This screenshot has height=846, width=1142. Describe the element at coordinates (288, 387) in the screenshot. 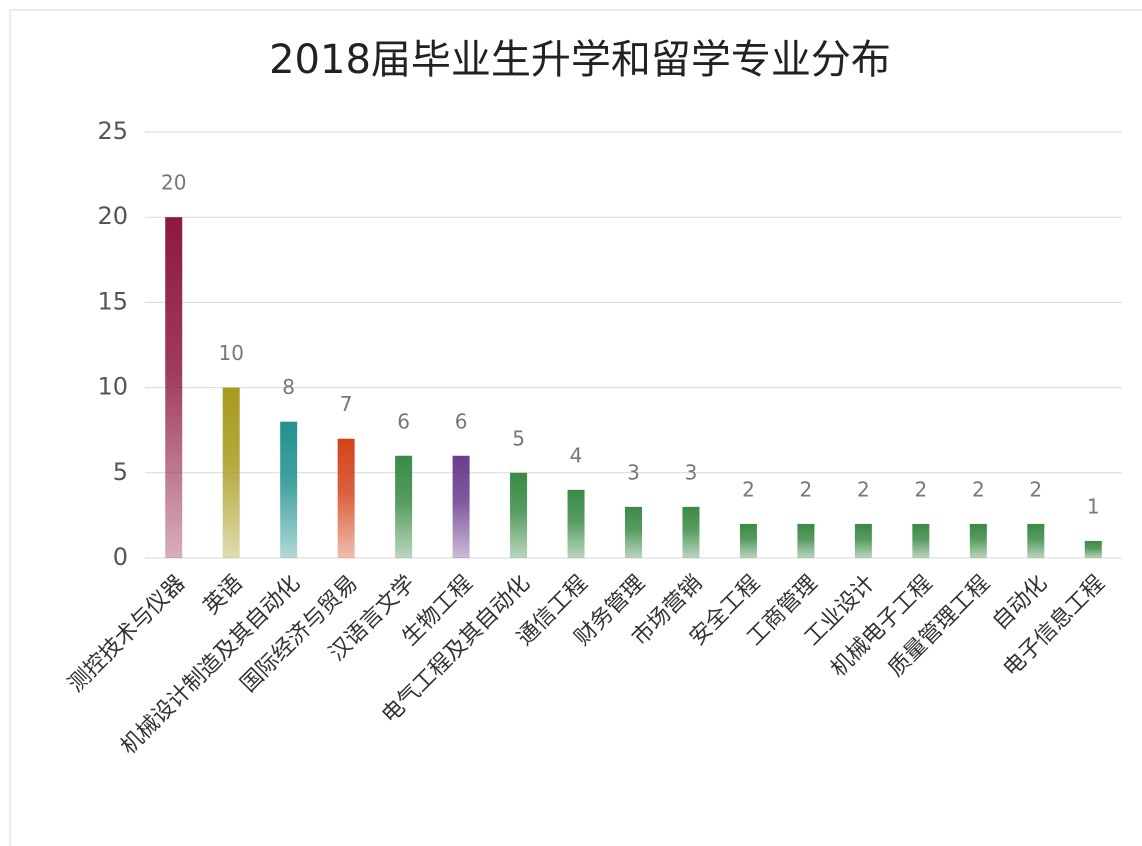

I see `value-label: 8` at that location.